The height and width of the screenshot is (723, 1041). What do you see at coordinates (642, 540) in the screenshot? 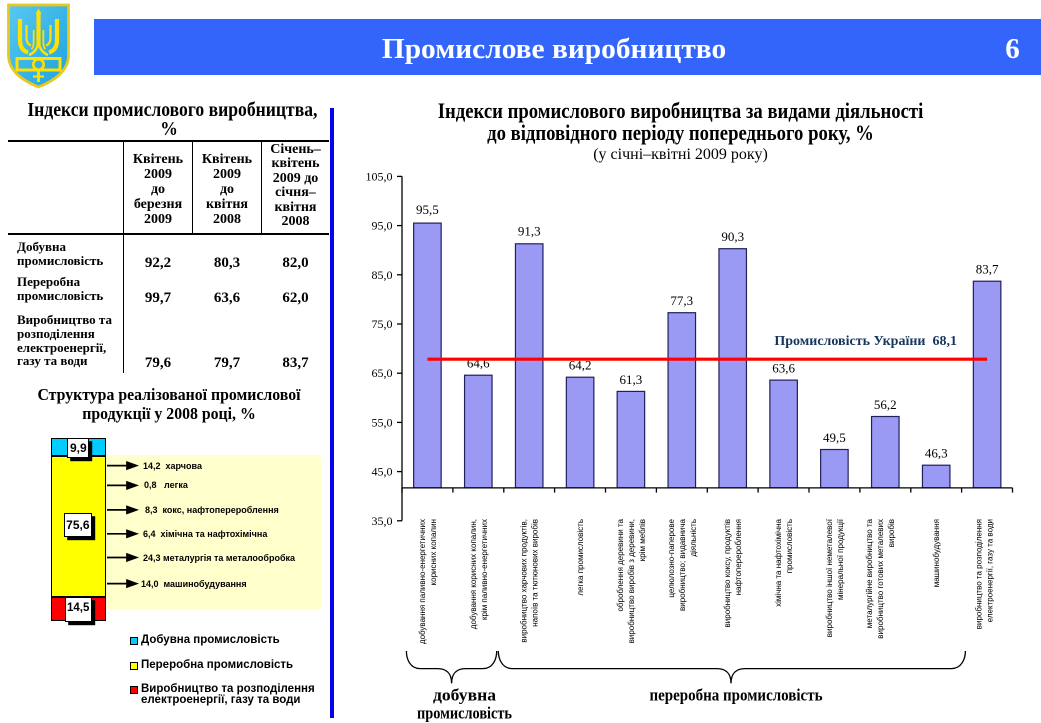
I see `svg-text: крім меблів` at bounding box center [642, 540].